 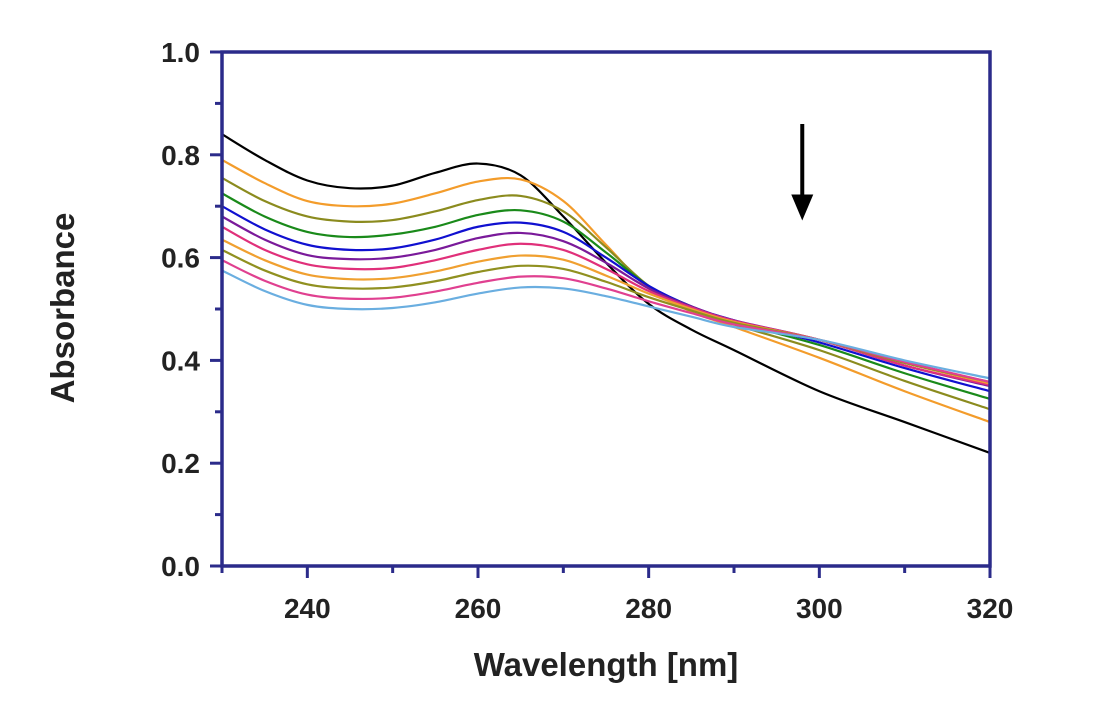 I want to click on x-tick-label: 300, so click(x=819, y=608).